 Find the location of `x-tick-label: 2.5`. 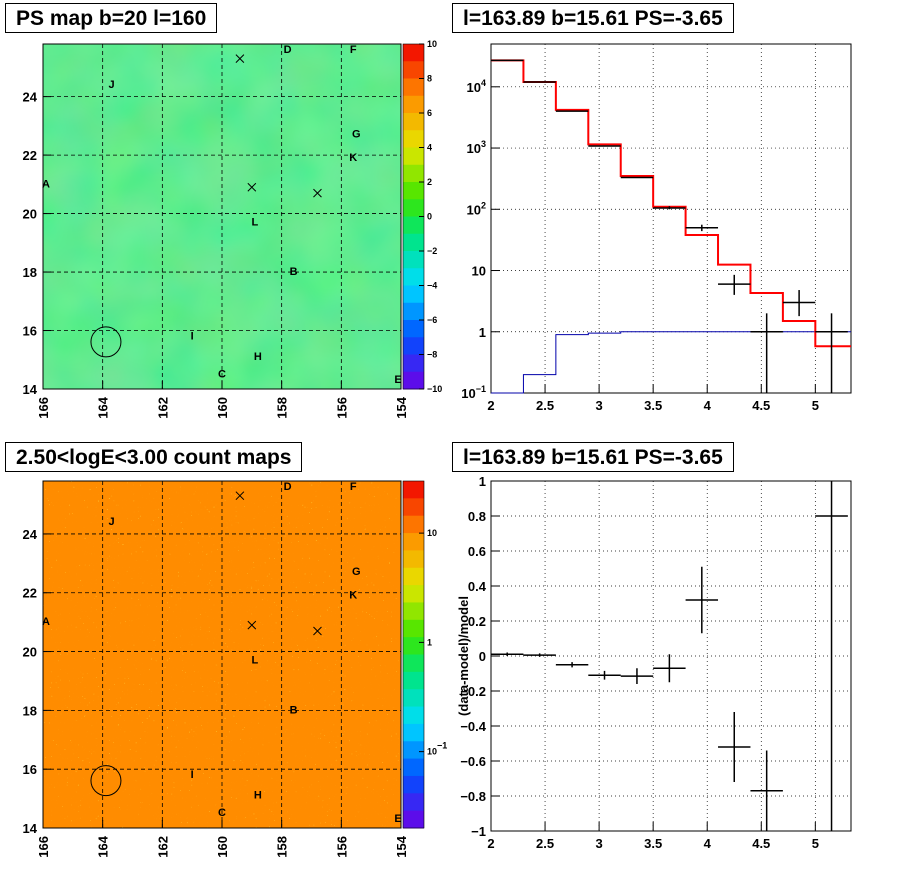

x-tick-label: 2.5 is located at coordinates (545, 405).